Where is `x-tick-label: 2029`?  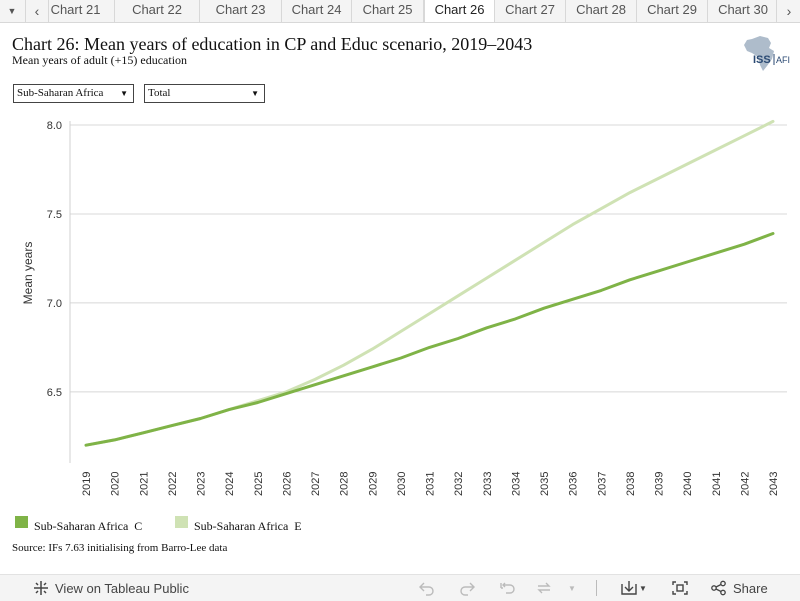
x-tick-label: 2029 is located at coordinates (373, 484).